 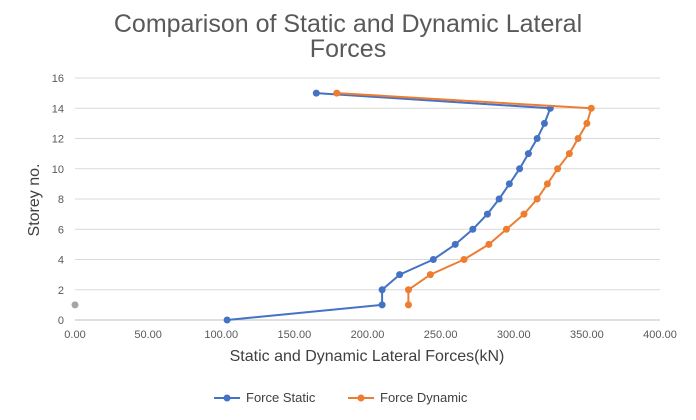 What do you see at coordinates (58, 79) in the screenshot?
I see `y-tick-label: 16` at bounding box center [58, 79].